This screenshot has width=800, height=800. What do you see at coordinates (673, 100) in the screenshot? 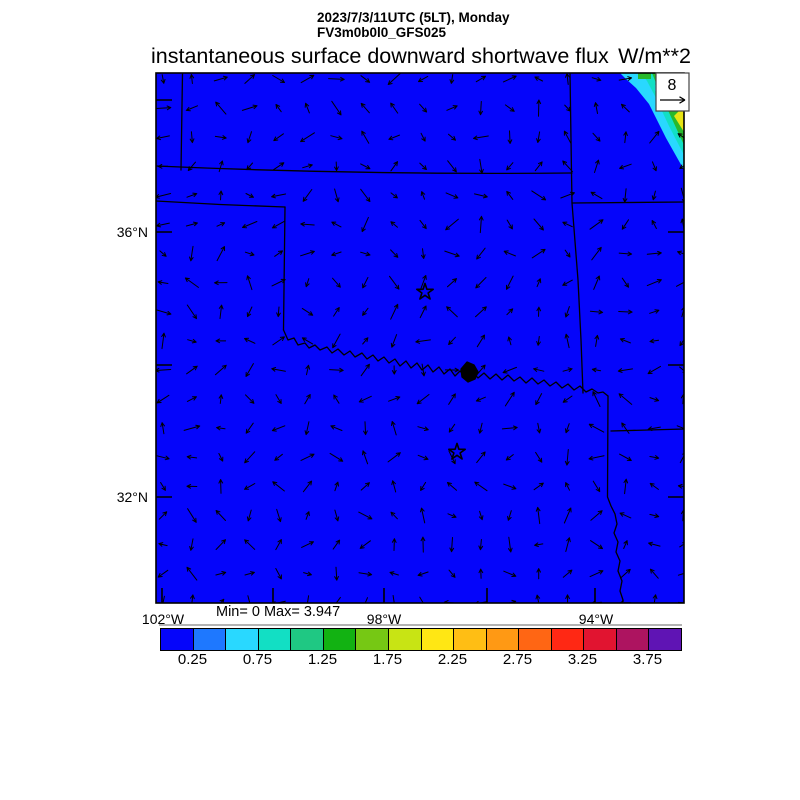
I see `vector-legend-arrow-icon` at bounding box center [673, 100].